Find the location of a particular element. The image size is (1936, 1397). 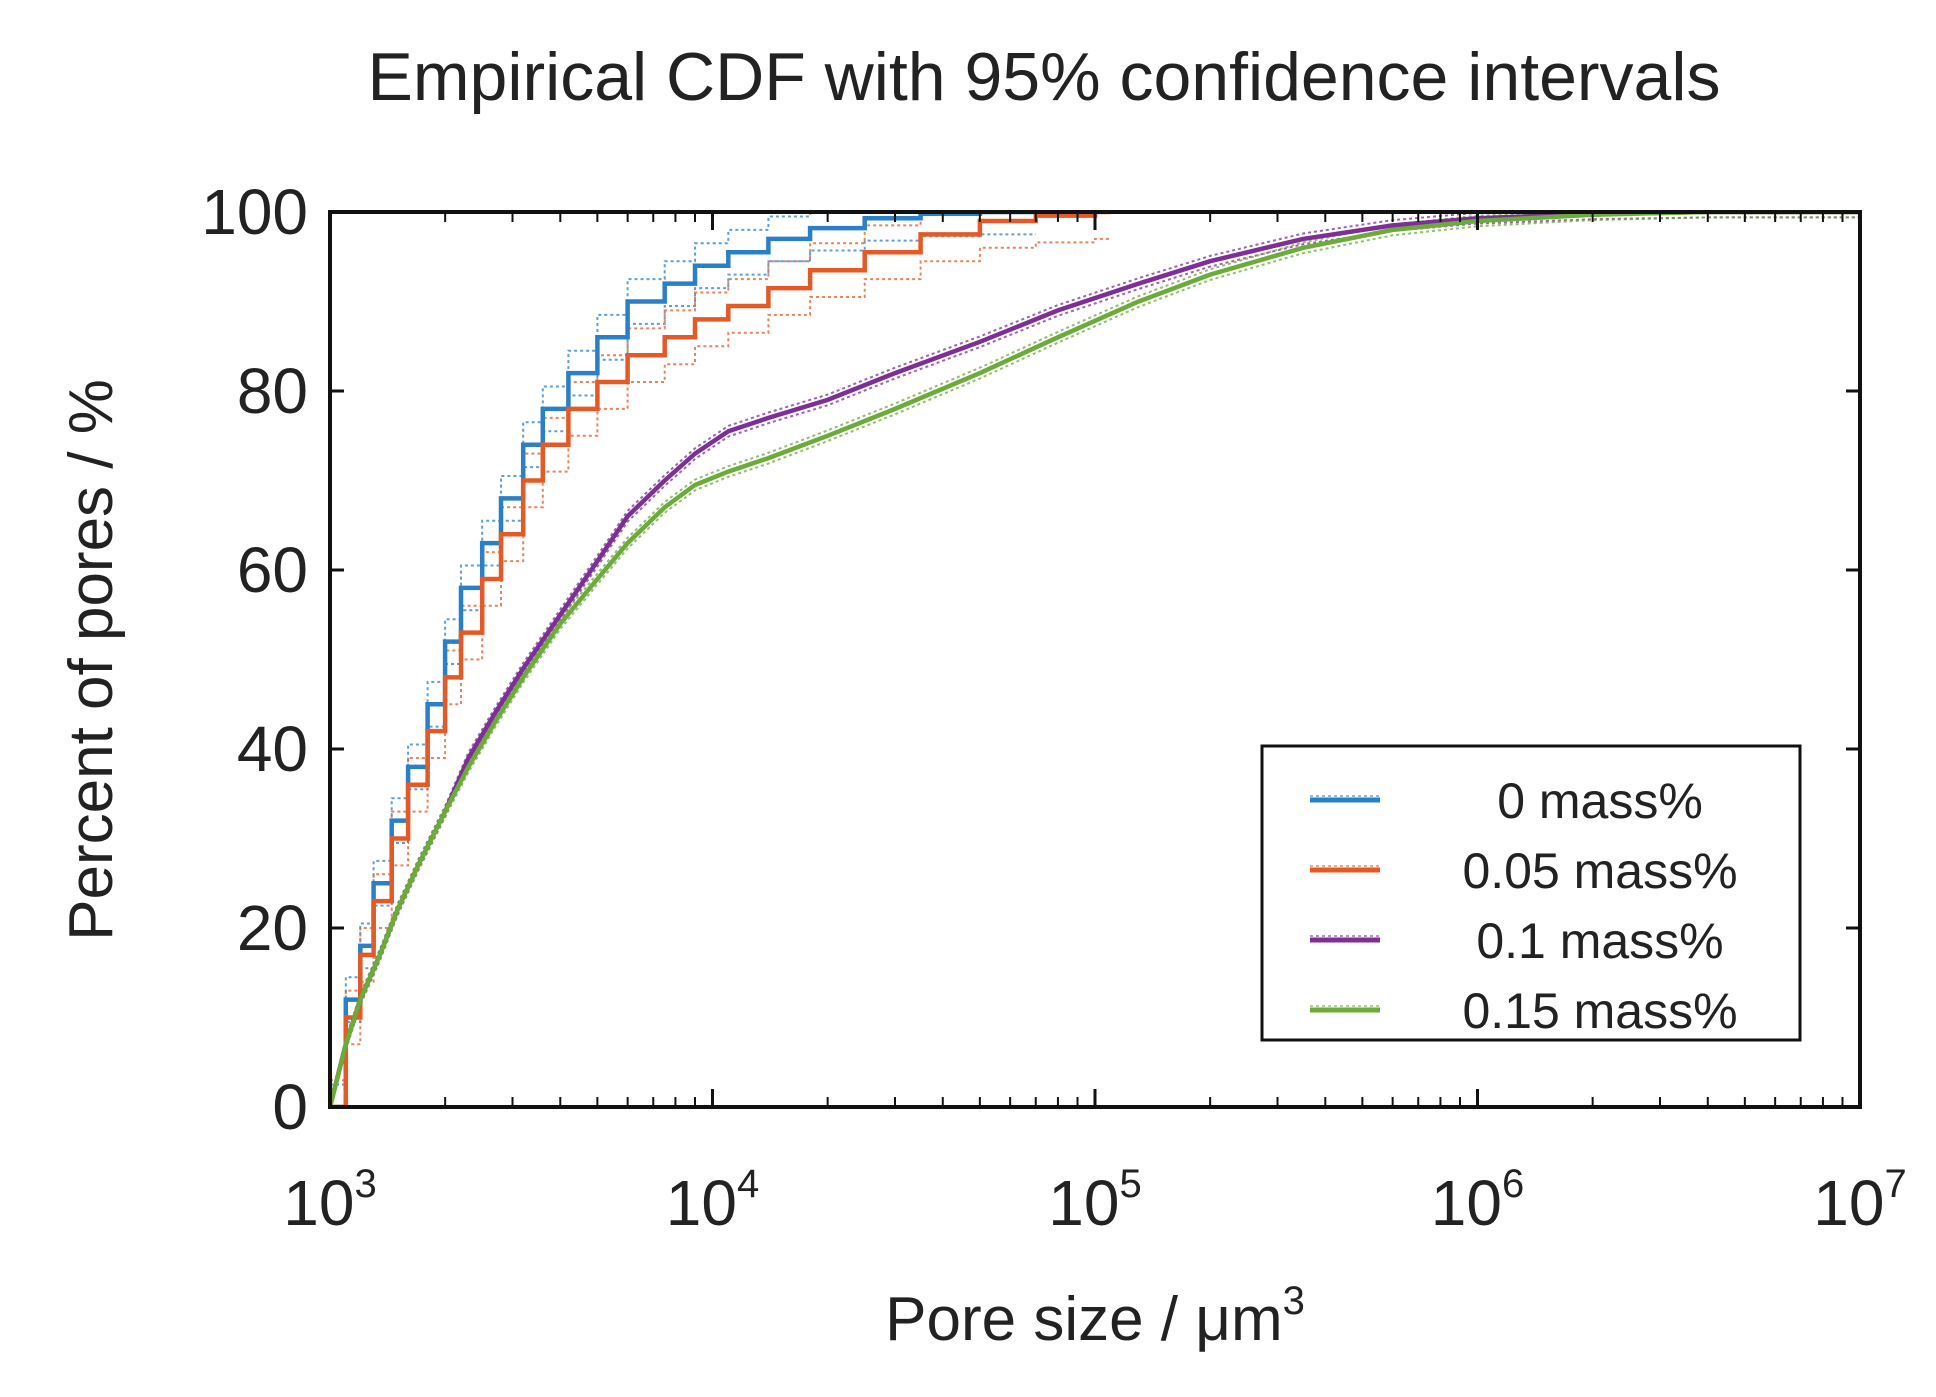

y-tick-label: 0 is located at coordinates (290, 1107).